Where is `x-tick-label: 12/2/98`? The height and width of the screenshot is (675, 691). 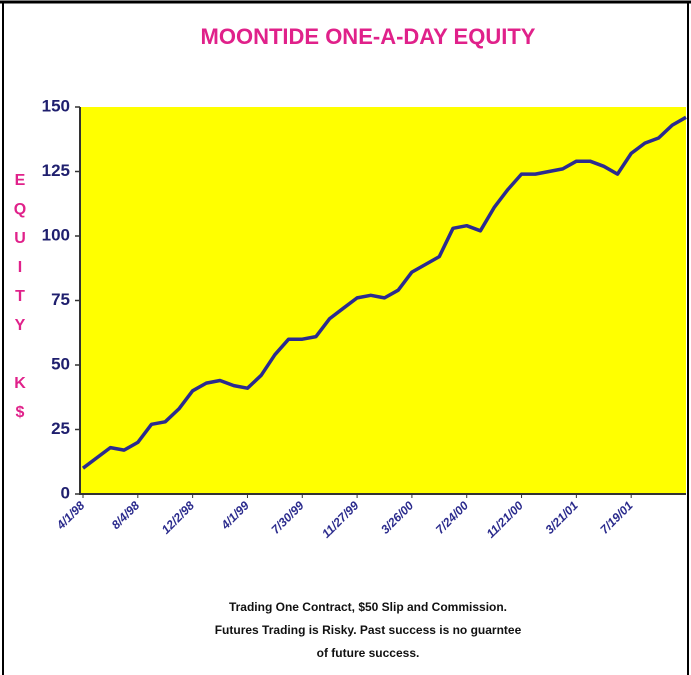 x-tick-label: 12/2/98 is located at coordinates (178, 517).